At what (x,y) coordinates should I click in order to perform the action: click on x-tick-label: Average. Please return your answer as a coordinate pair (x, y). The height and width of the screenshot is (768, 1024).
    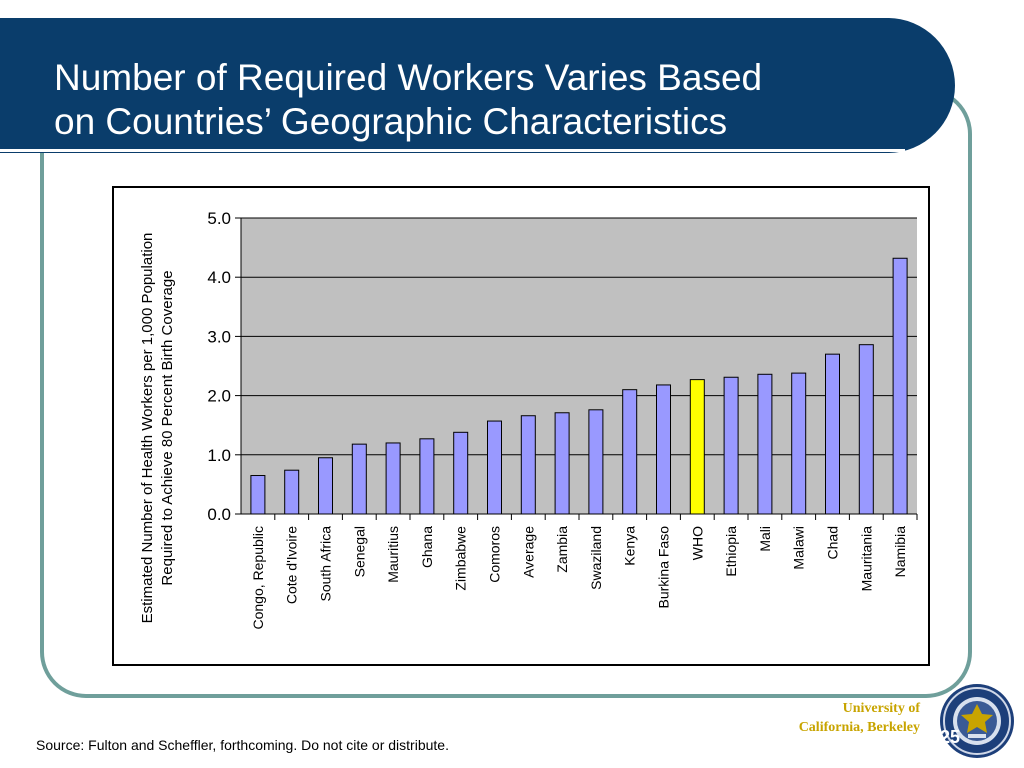
    Looking at the image, I should click on (528, 552).